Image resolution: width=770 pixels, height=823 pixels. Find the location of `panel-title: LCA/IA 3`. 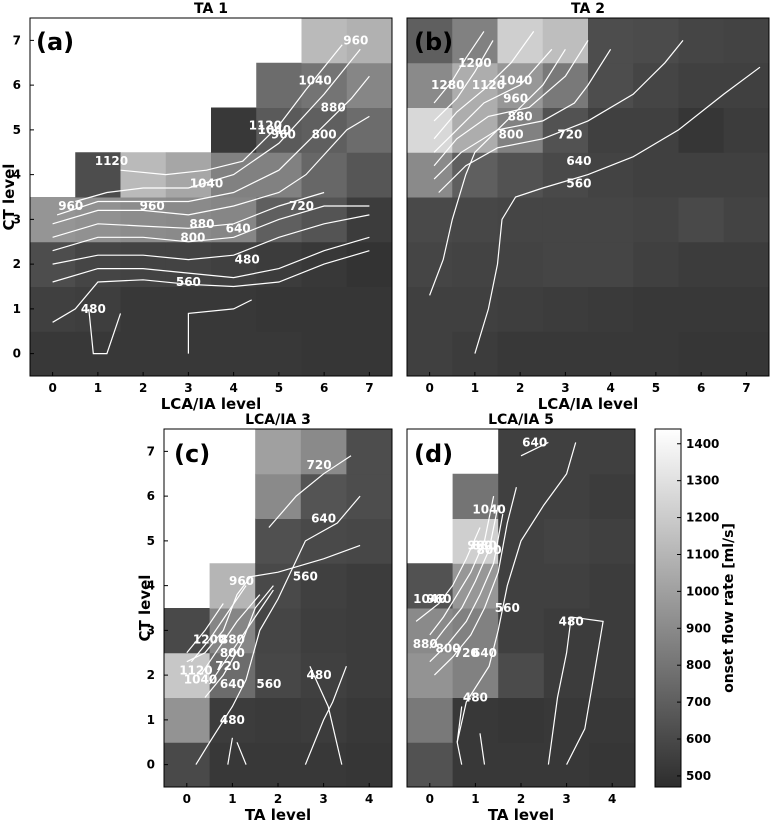

panel-title: LCA/IA 3 is located at coordinates (278, 420).